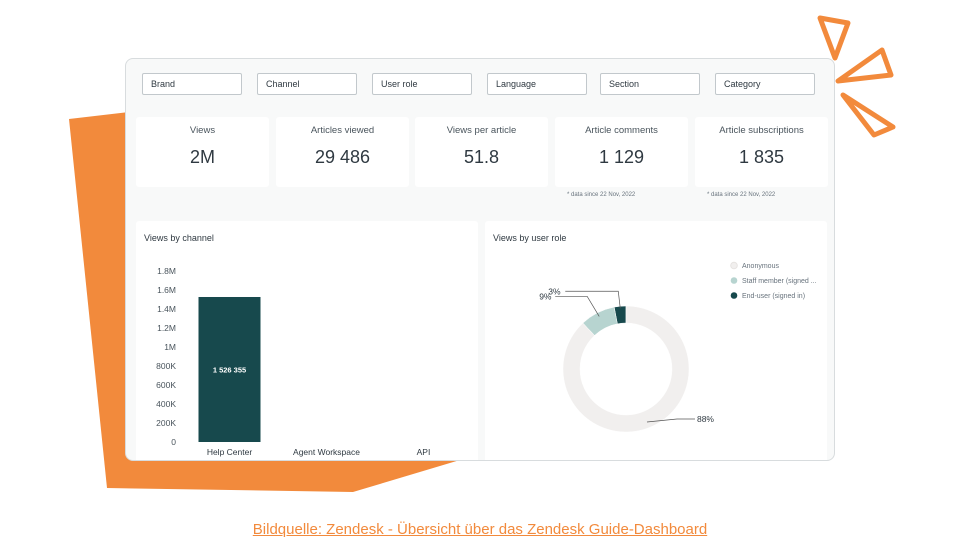 This screenshot has width=960, height=540. What do you see at coordinates (545, 296) in the screenshot?
I see `slice-value-label: 9%` at bounding box center [545, 296].